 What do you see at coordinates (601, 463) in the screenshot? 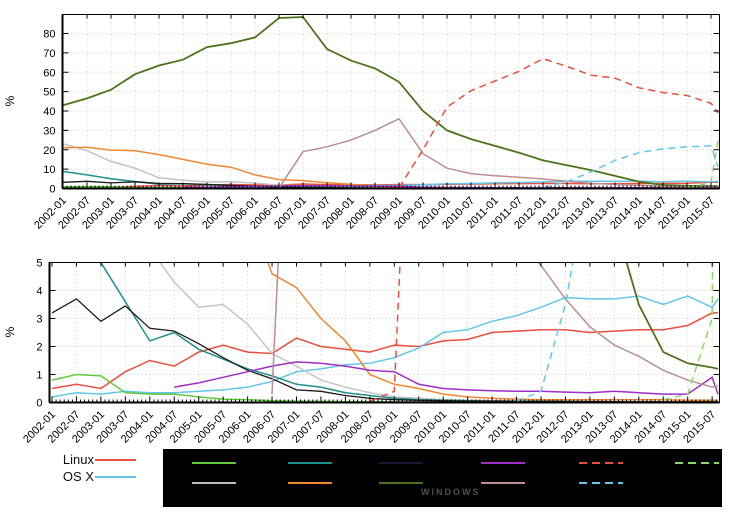
I see `legend-swatch-dashed-row1-col5` at bounding box center [601, 463].